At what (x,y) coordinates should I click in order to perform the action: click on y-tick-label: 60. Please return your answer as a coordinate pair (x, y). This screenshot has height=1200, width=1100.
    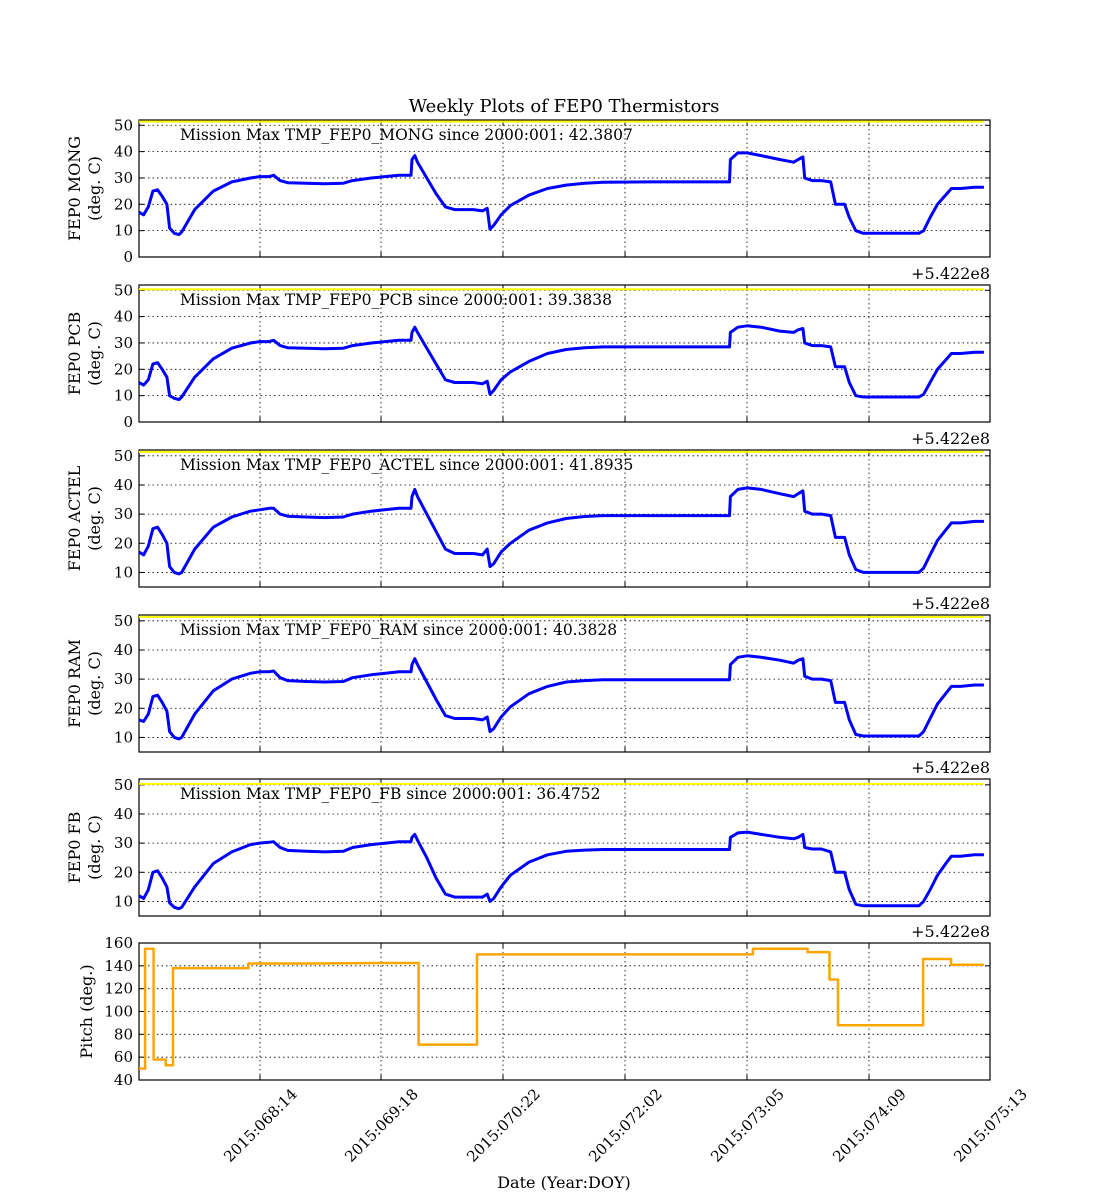
    Looking at the image, I should click on (123, 1057).